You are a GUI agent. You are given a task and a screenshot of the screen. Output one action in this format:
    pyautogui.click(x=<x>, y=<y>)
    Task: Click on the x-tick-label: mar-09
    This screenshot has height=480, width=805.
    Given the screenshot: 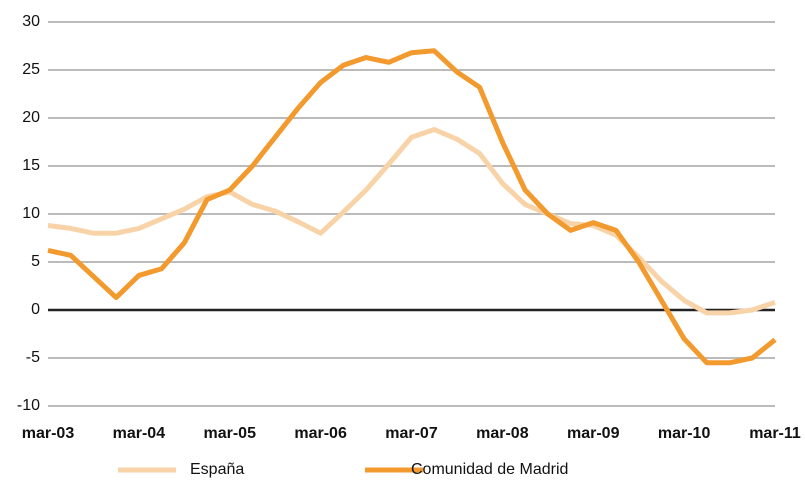 What is the action you would take?
    pyautogui.click(x=593, y=433)
    